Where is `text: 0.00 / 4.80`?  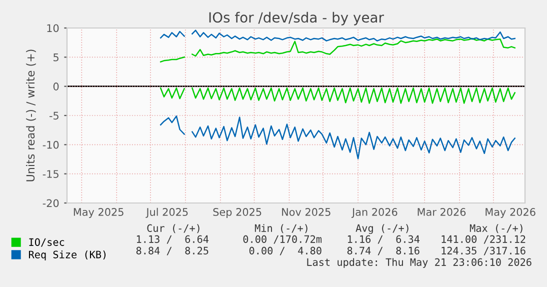
text: 0.00 / 4.80 is located at coordinates (285, 251).